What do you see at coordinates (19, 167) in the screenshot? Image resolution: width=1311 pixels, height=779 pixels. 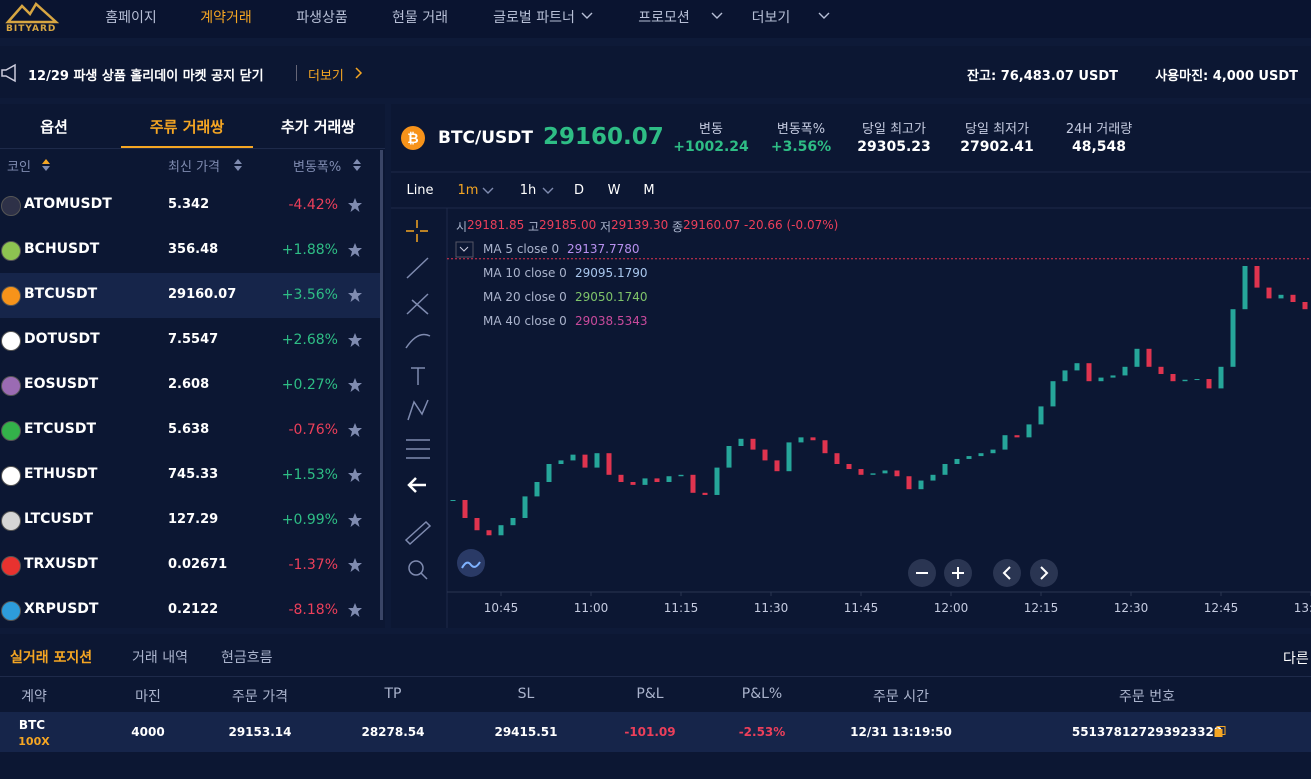 I see `column-header: 코인` at bounding box center [19, 167].